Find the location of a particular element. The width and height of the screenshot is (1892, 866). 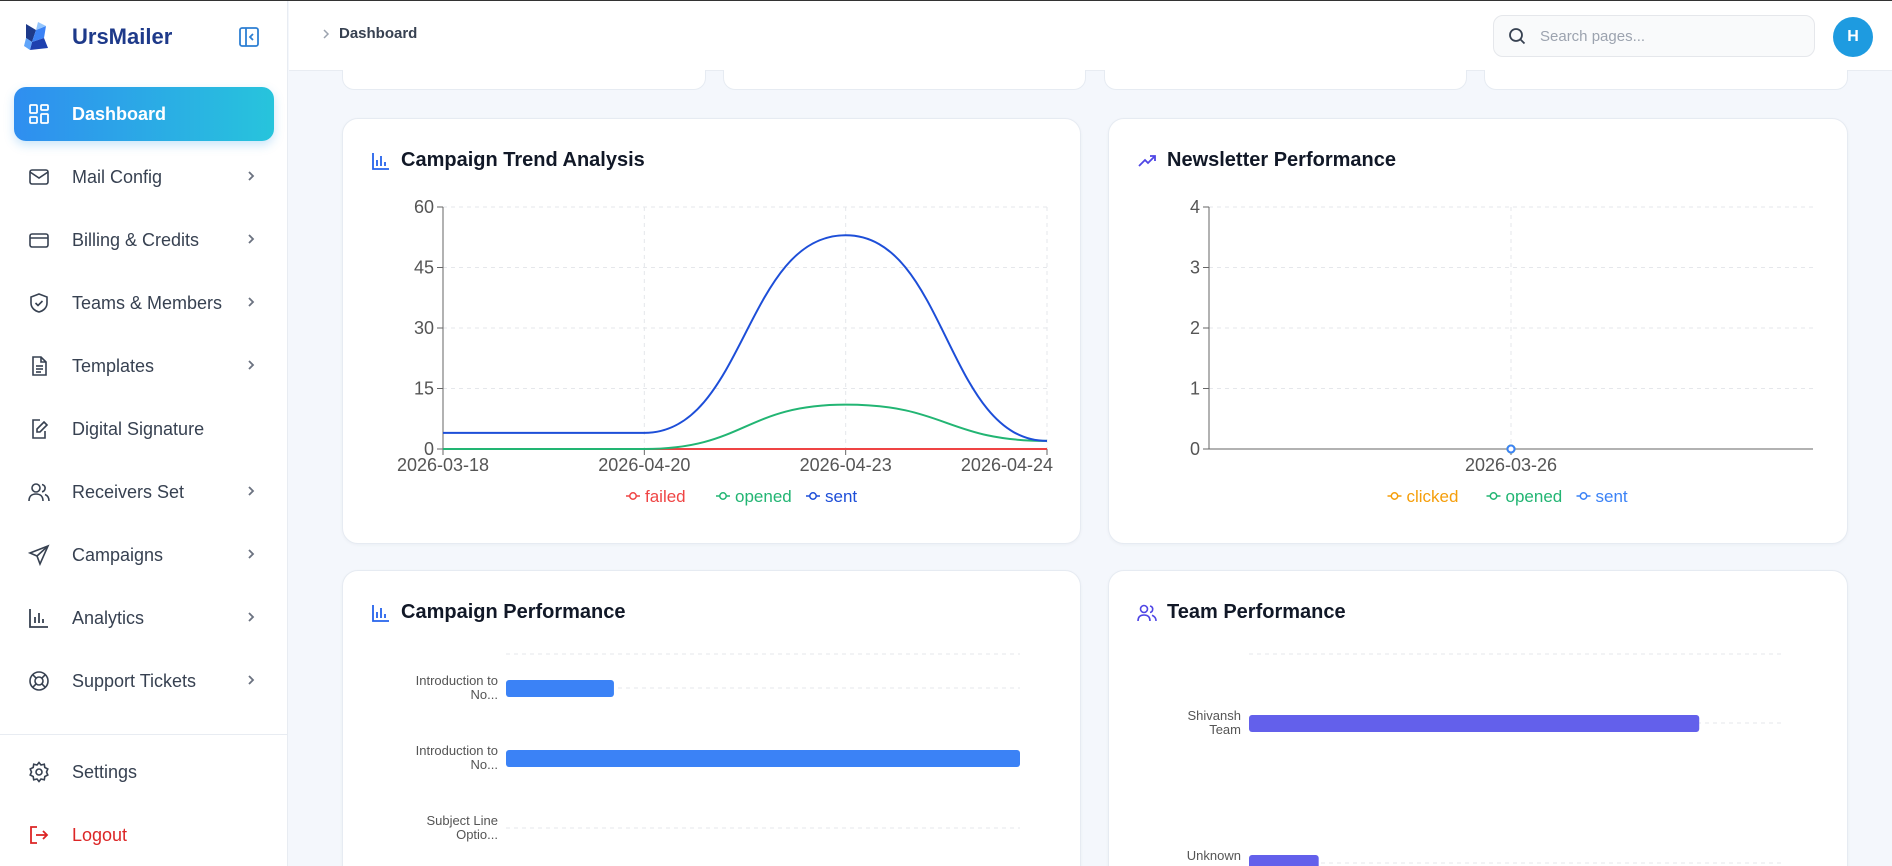

search-input is located at coordinates (1665, 36).